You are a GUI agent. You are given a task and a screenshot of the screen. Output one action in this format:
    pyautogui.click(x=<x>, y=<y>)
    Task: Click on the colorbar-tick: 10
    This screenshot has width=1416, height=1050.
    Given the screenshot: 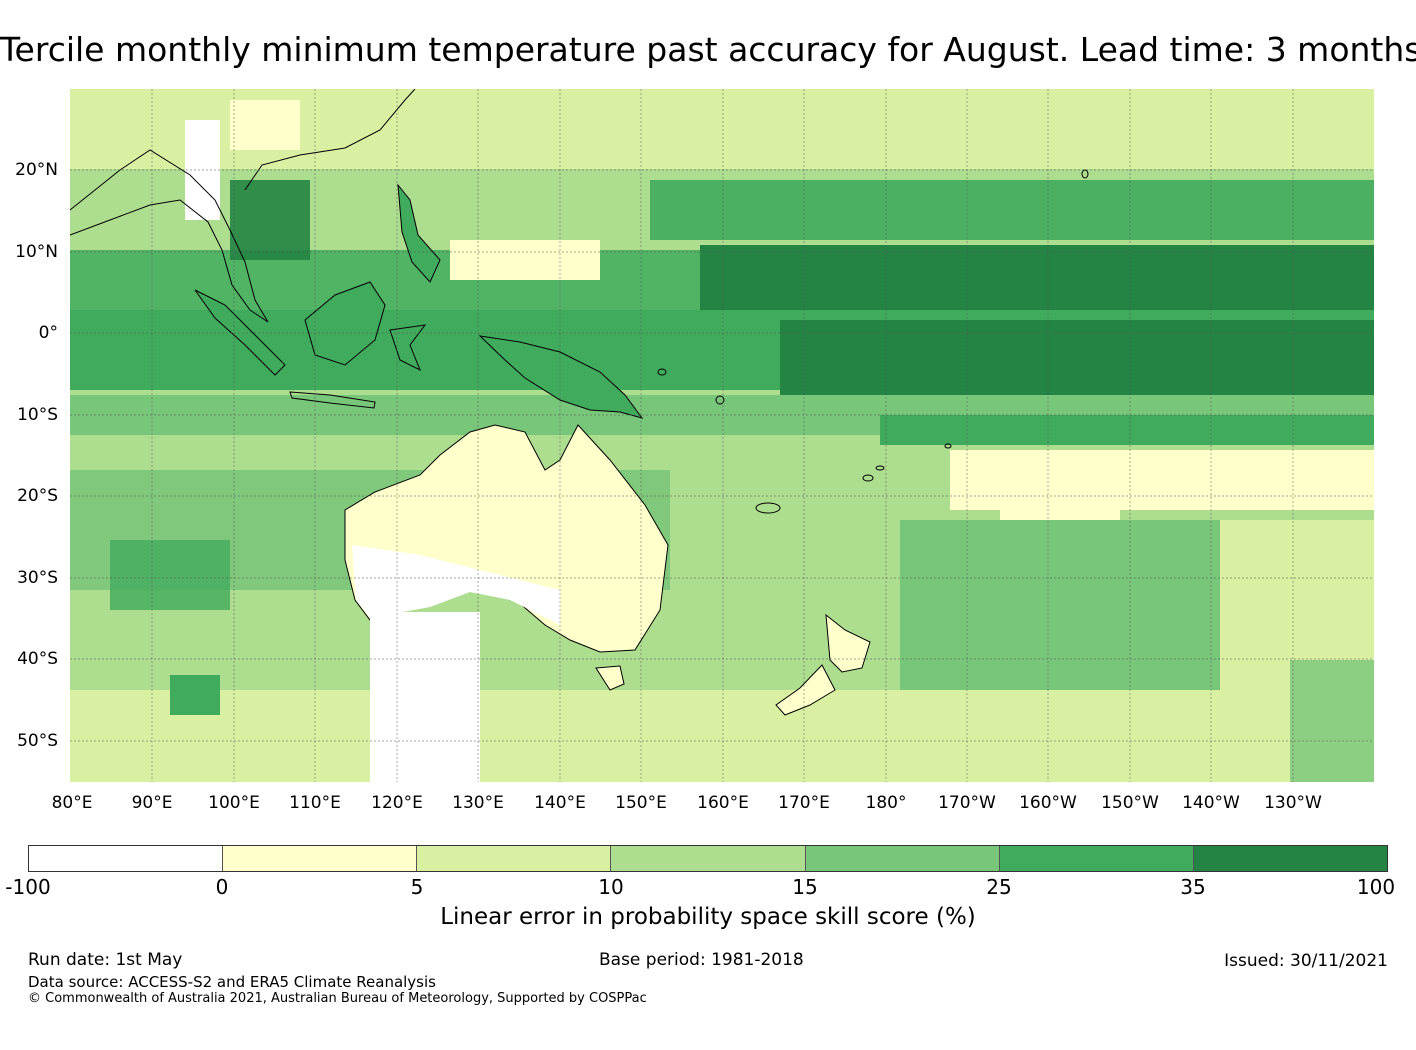 What is the action you would take?
    pyautogui.click(x=611, y=887)
    